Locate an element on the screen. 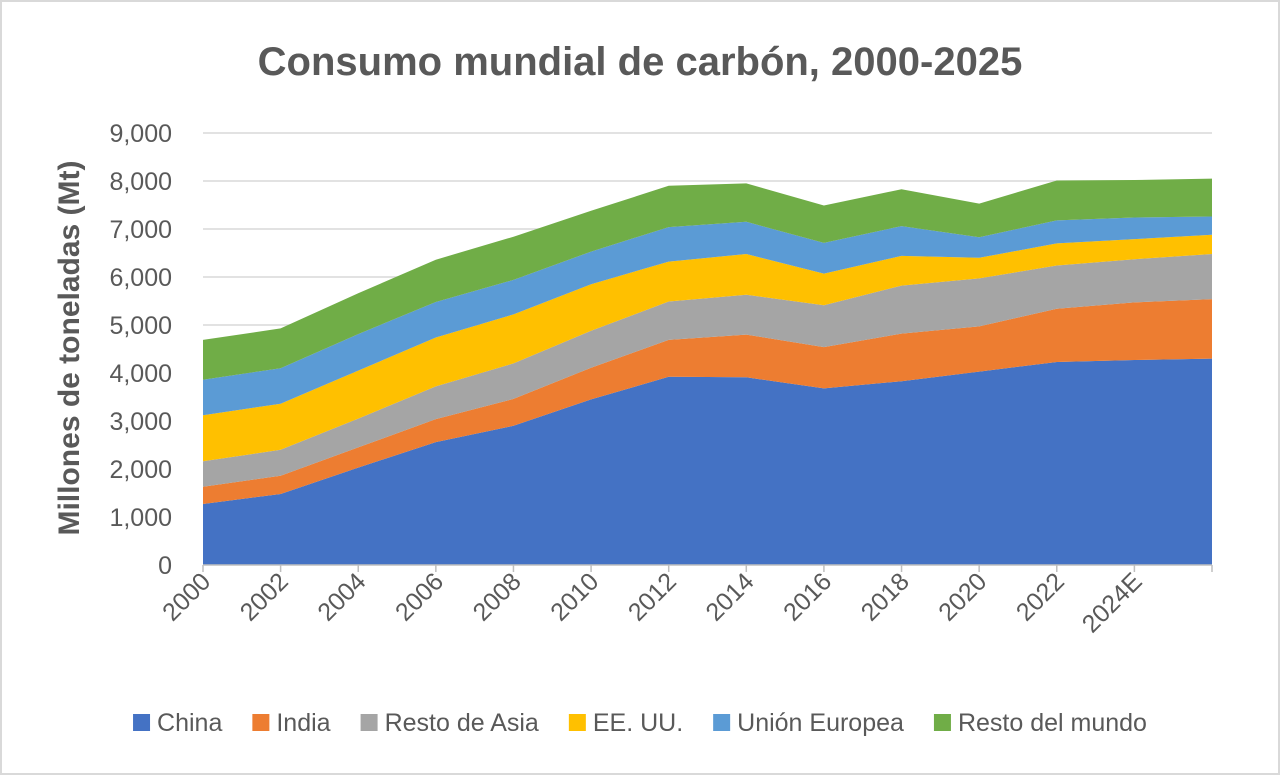  y-tick-label: 1,000 is located at coordinates (140, 518).